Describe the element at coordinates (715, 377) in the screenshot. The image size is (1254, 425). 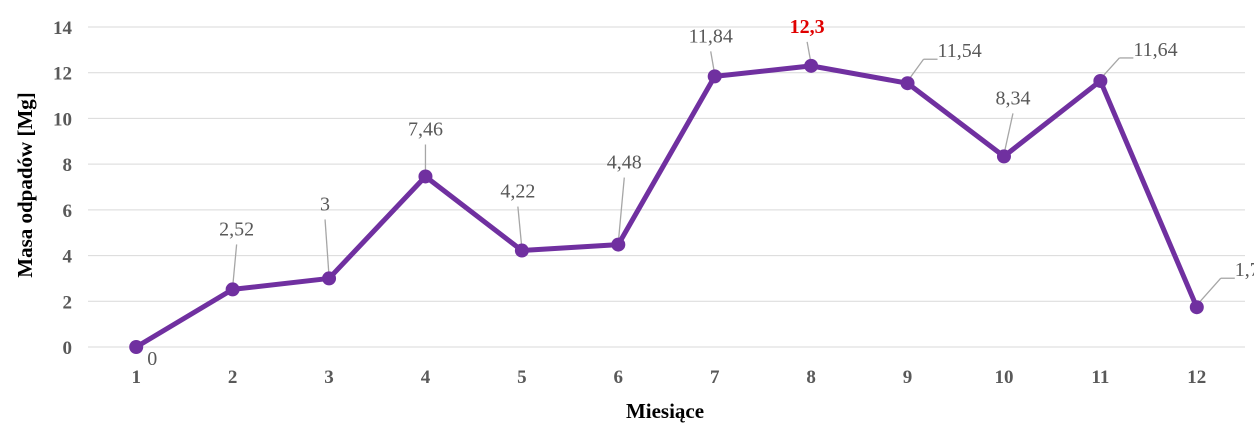
I see `x-tick-label: 7` at that location.